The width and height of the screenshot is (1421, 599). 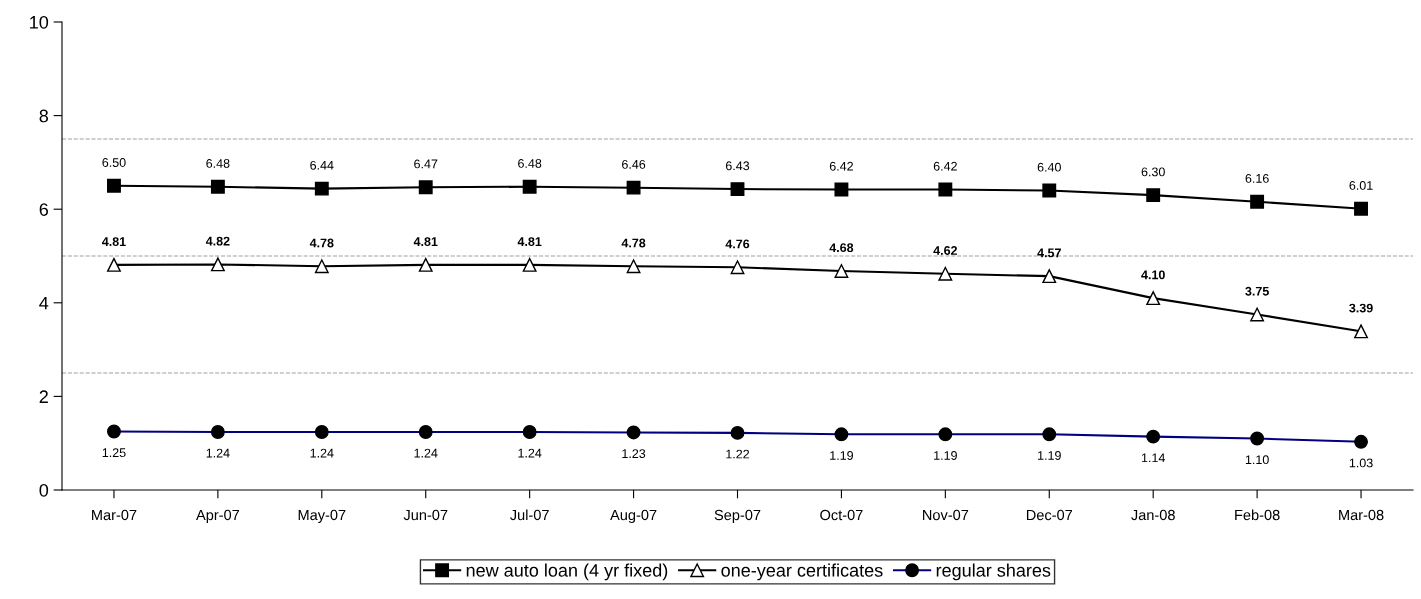 I want to click on y-tick-label: 6, so click(x=44, y=209).